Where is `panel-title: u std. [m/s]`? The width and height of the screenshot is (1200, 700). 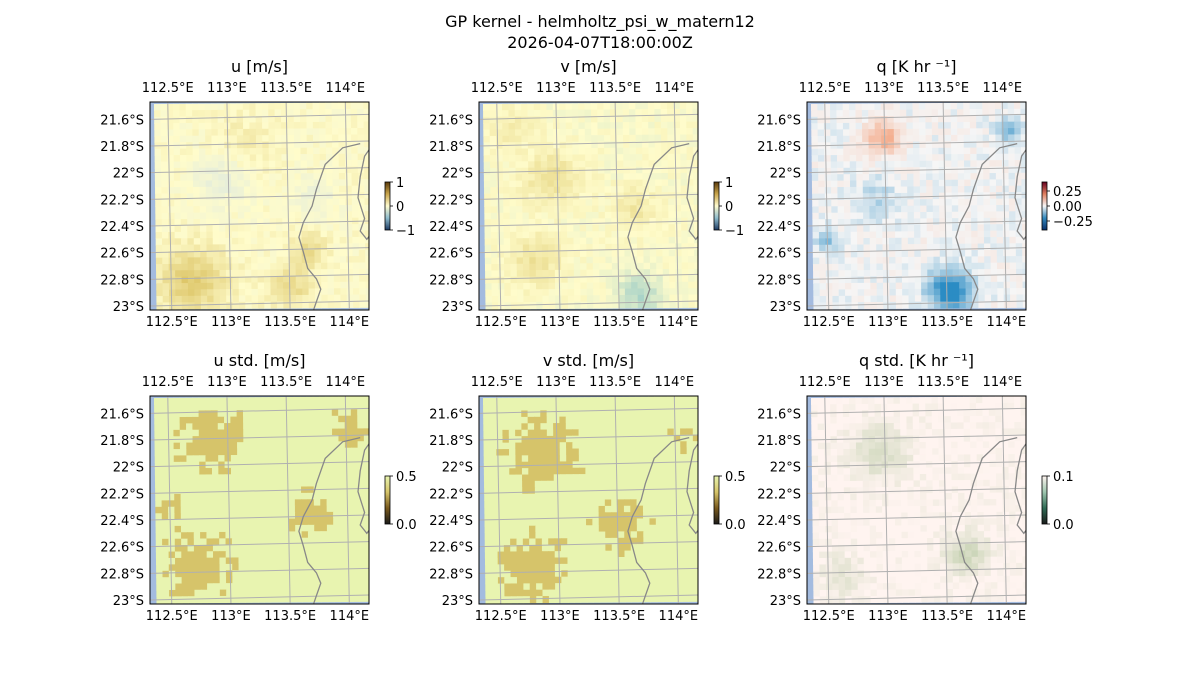 panel-title: u std. [m/s] is located at coordinates (260, 360).